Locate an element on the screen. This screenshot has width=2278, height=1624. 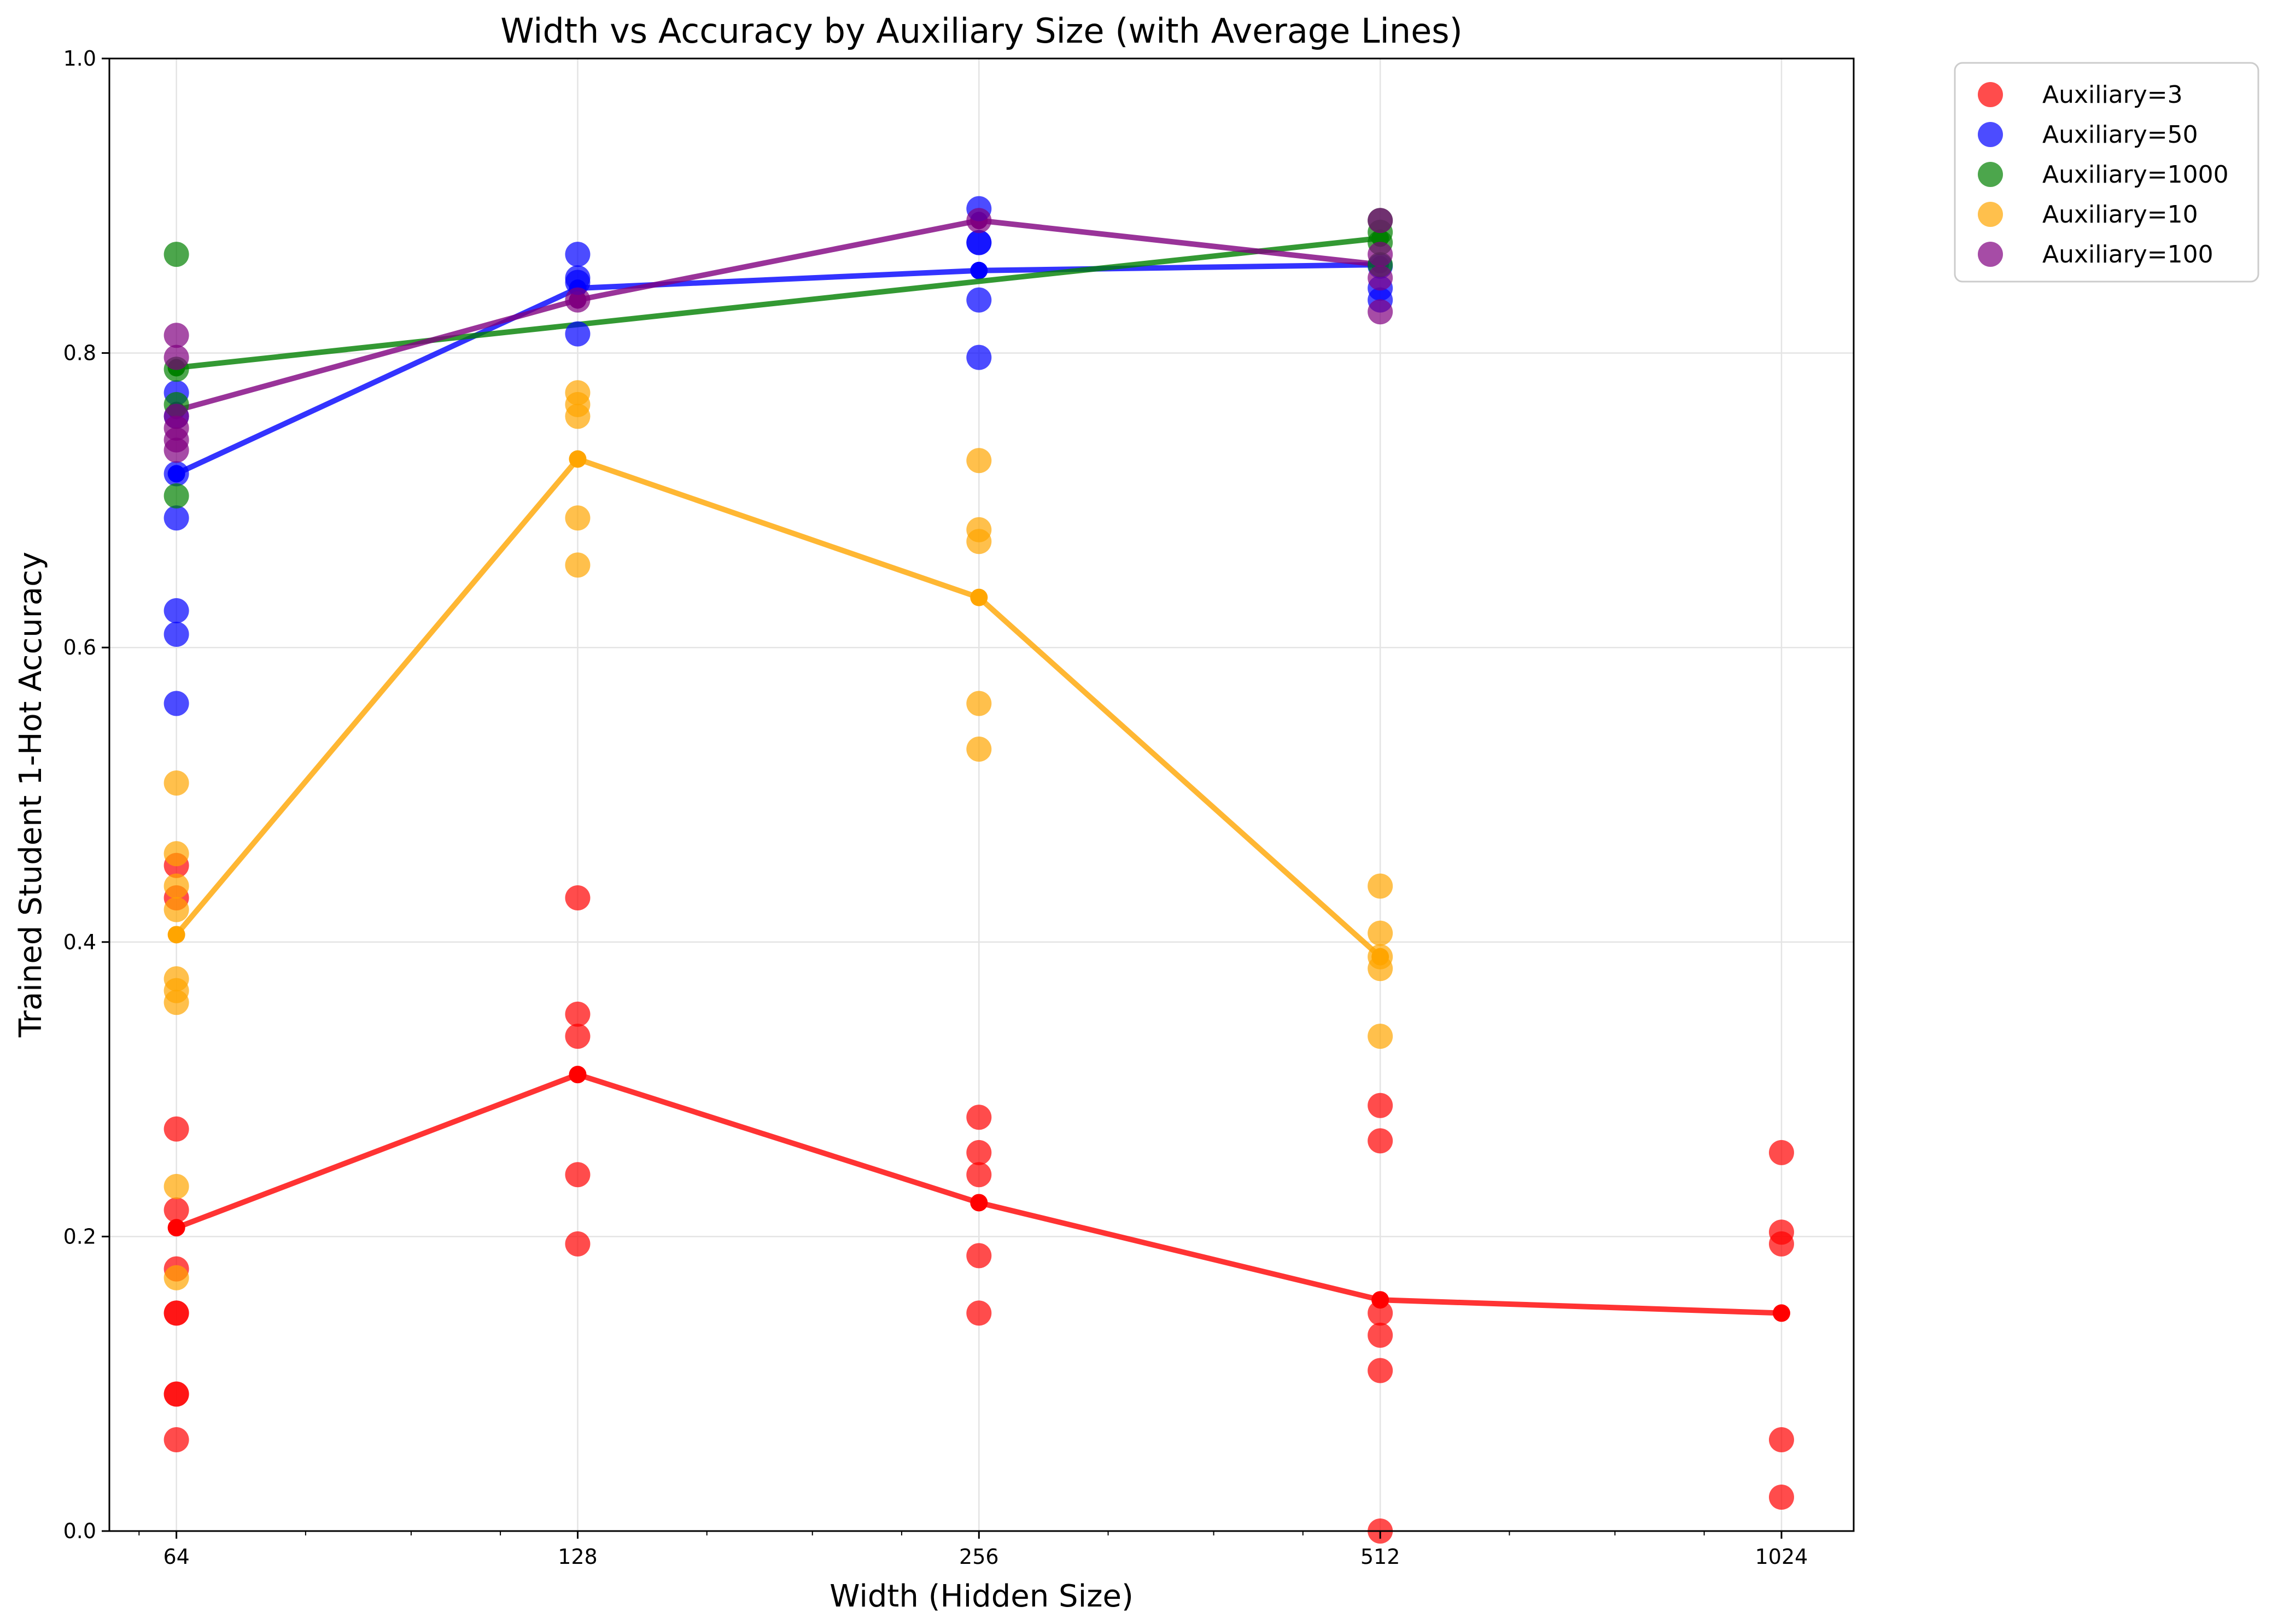
legend-label-auxiliary-50: Auxiliary=50 is located at coordinates (2120, 135).